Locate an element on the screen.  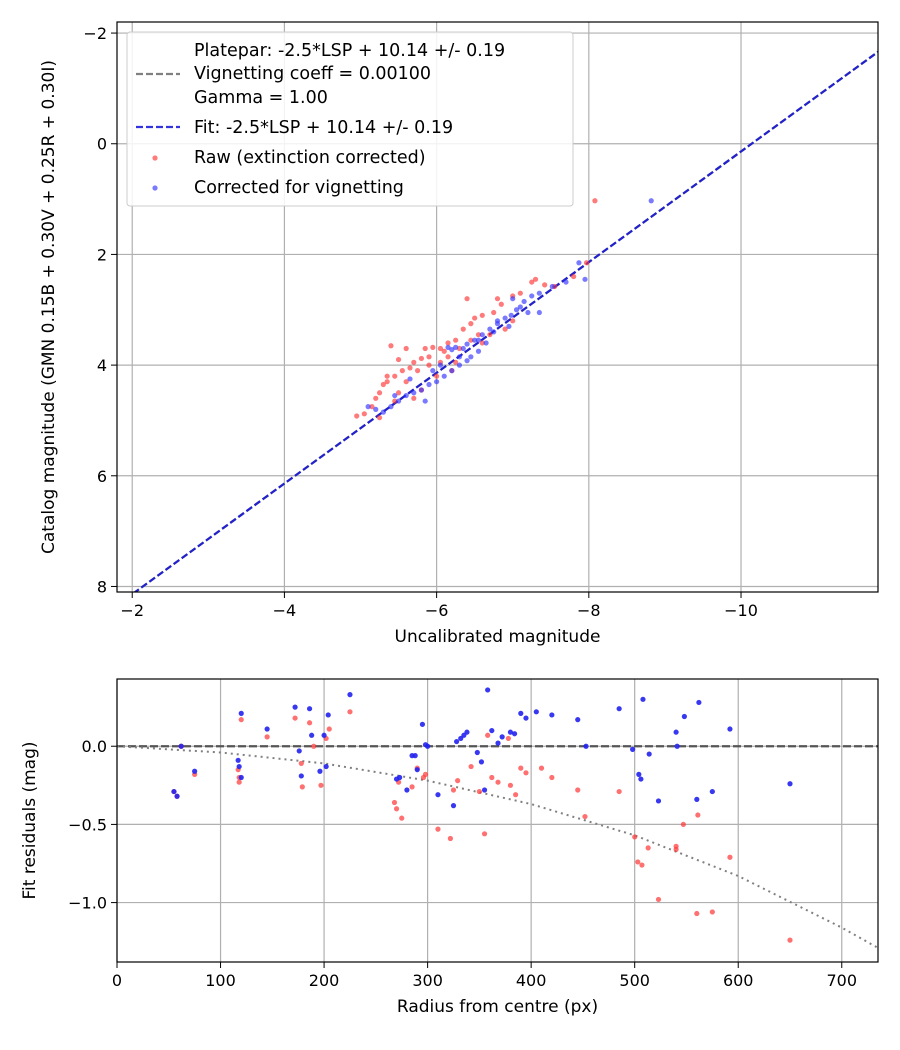
top-data-points is located at coordinates (504, 309).